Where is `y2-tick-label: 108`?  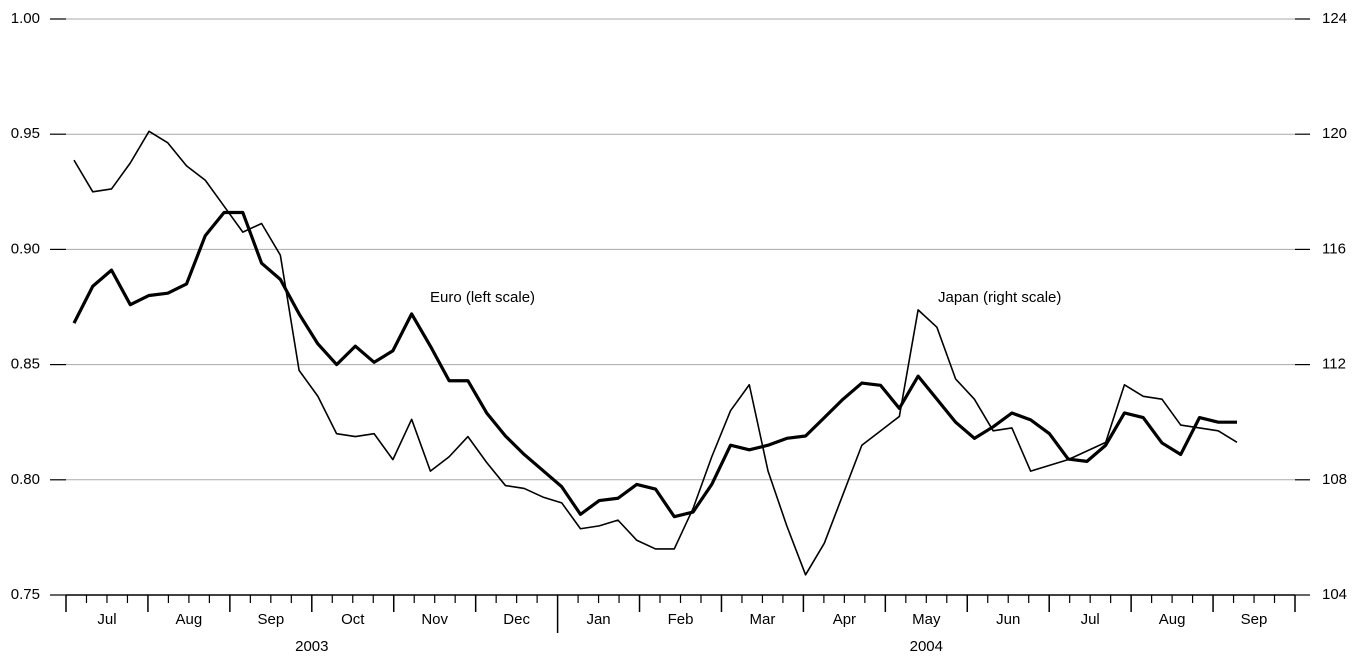
y2-tick-label: 108 is located at coordinates (1334, 479).